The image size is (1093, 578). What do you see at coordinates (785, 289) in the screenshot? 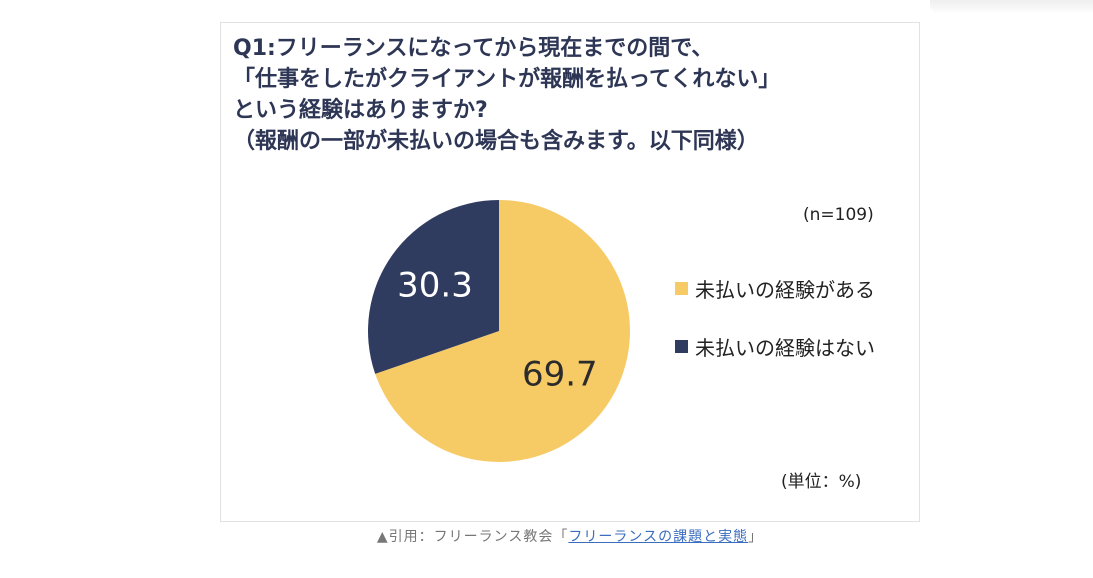
I see `legend-label-unpaid: 未払いの経験がある` at bounding box center [785, 289].